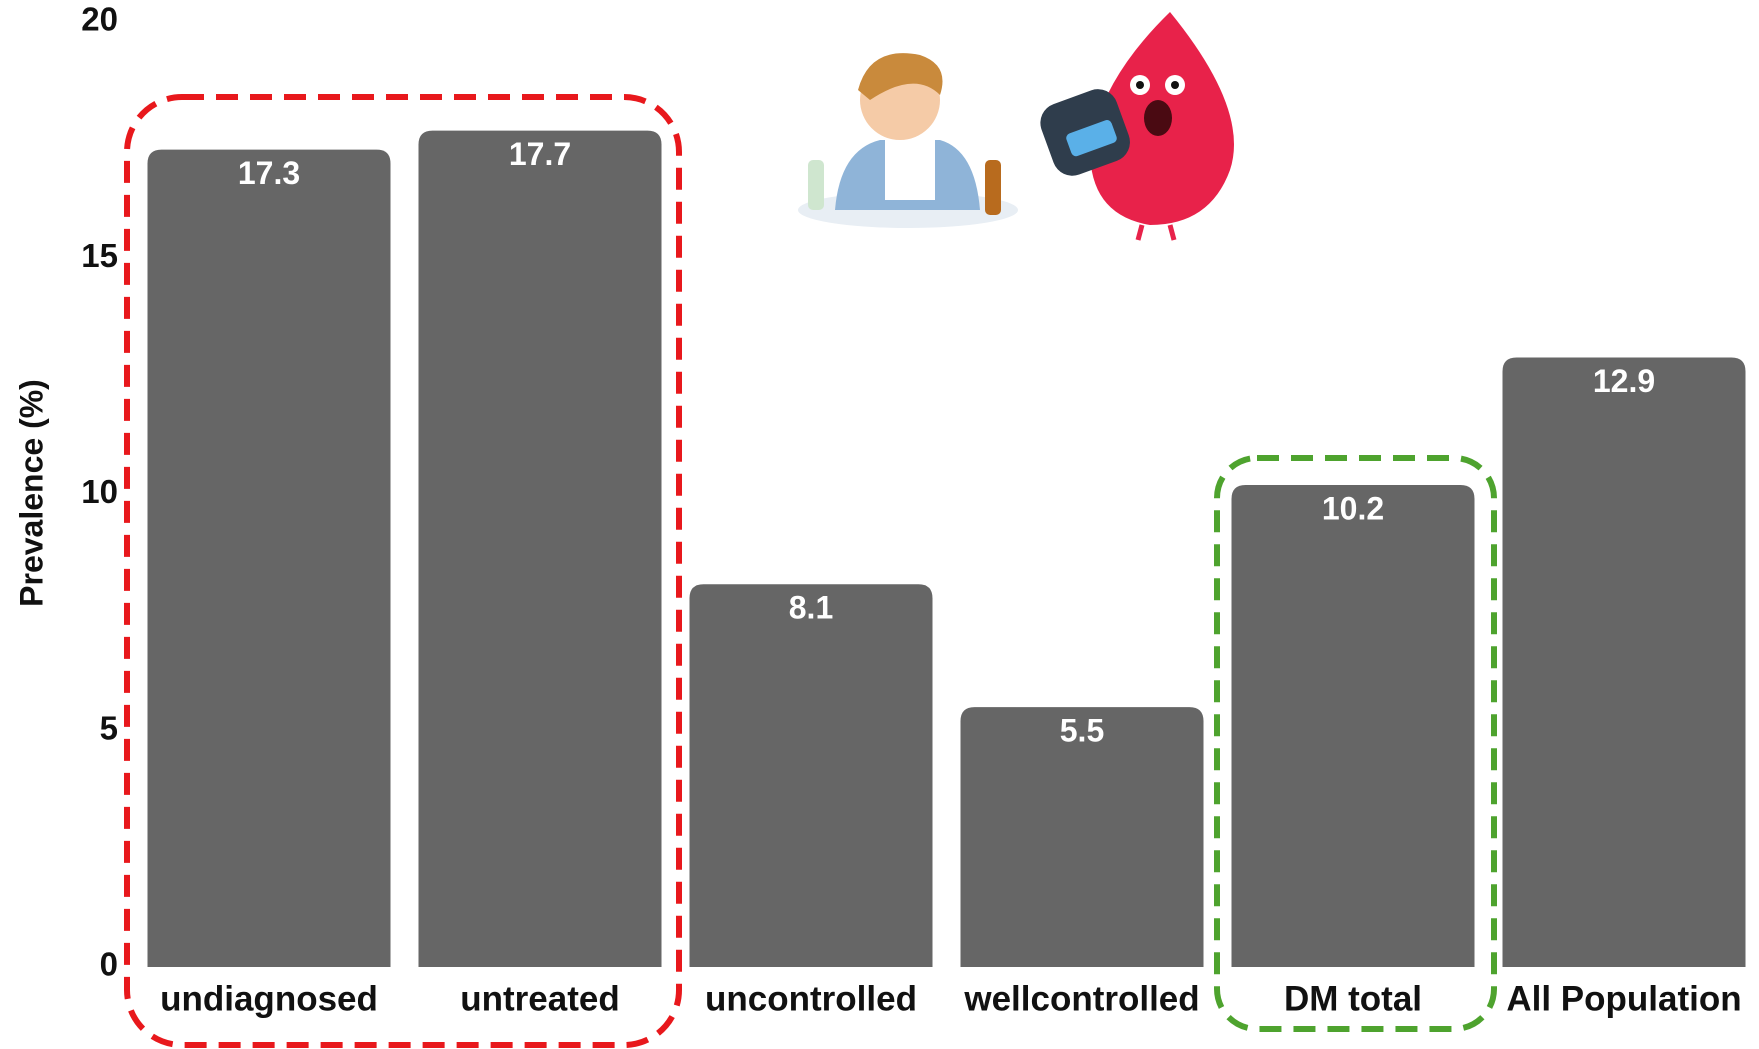 This screenshot has height=1049, width=1759. I want to click on x-tick-label: untreated, so click(539, 998).